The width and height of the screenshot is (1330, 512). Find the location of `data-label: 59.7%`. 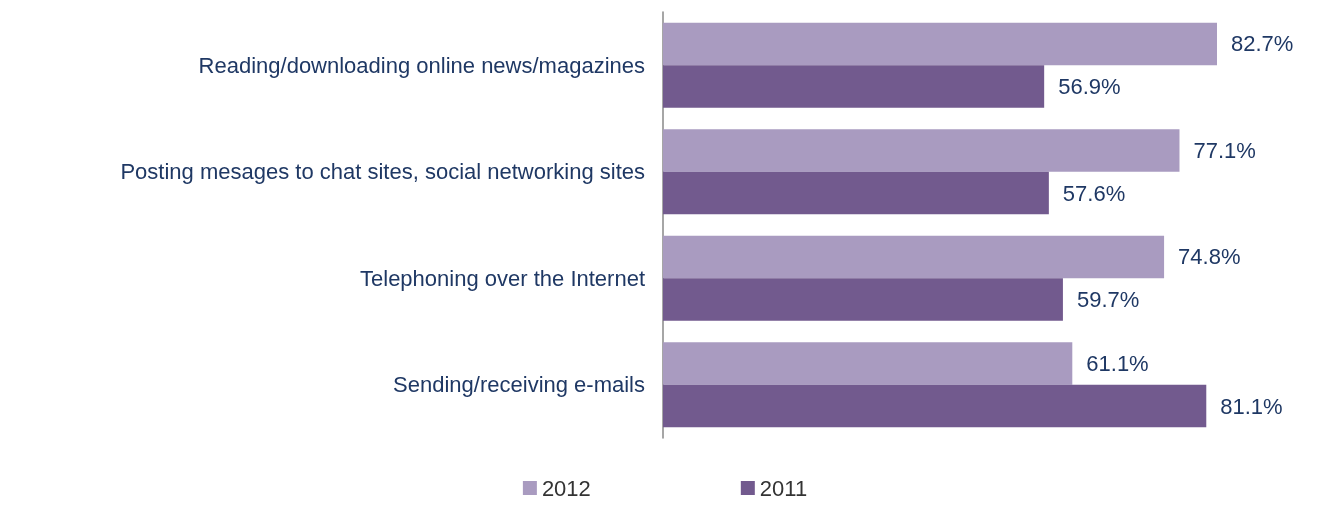

data-label: 59.7% is located at coordinates (1108, 300).